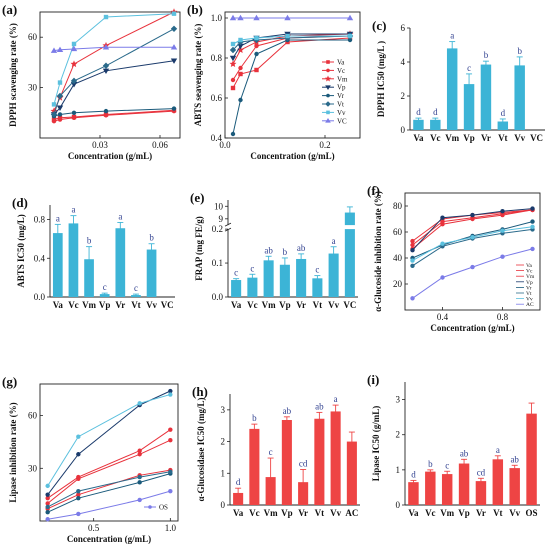 The height and width of the screenshot is (550, 550). What do you see at coordinates (109, 443) in the screenshot?
I see `series-line-vp` at bounding box center [109, 443].